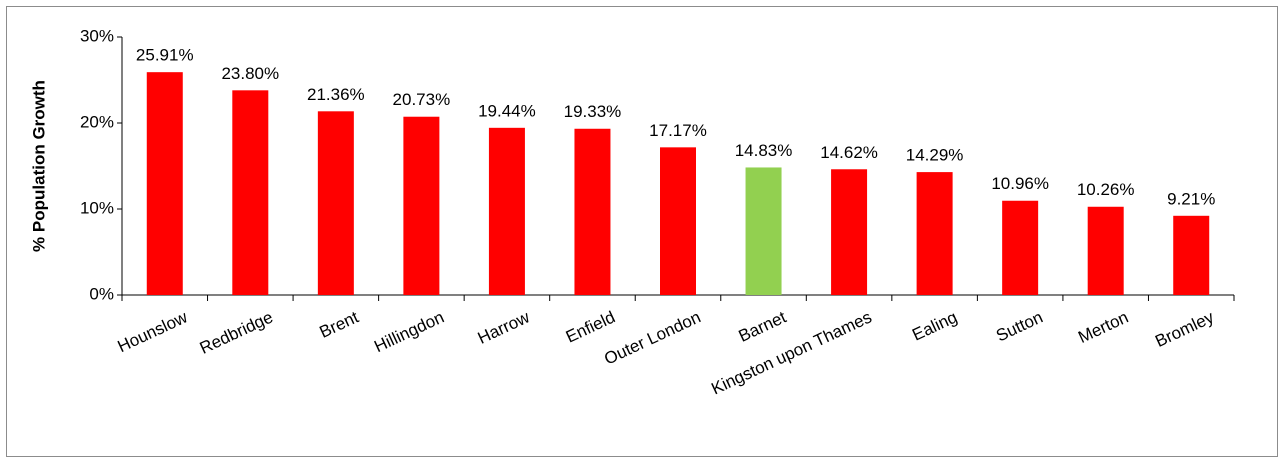 The width and height of the screenshot is (1284, 463). Describe the element at coordinates (507, 110) in the screenshot. I see `value-label: 19.44%` at that location.